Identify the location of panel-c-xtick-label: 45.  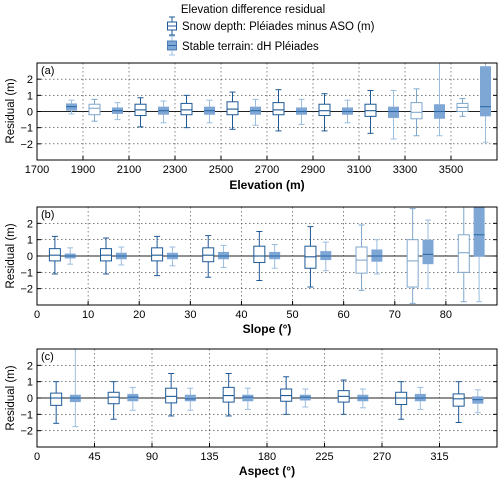
(94, 457).